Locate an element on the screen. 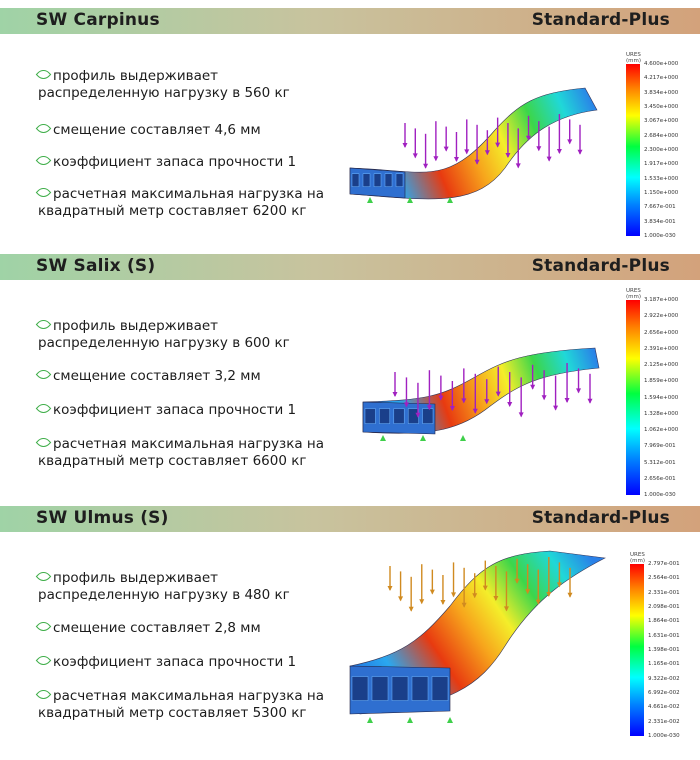 The height and width of the screenshot is (760, 700). legend-tick-label: 2.797e-001 is located at coordinates (664, 564).